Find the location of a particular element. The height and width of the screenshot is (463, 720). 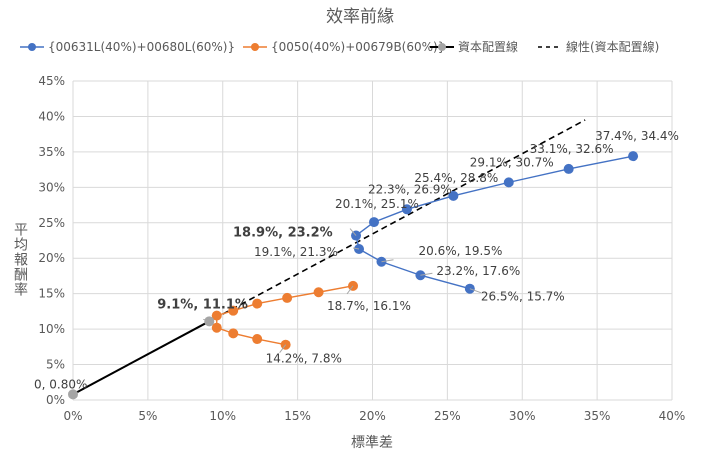

legend-entry: {00631L(40%)+00680L(60%)} is located at coordinates (141, 47).